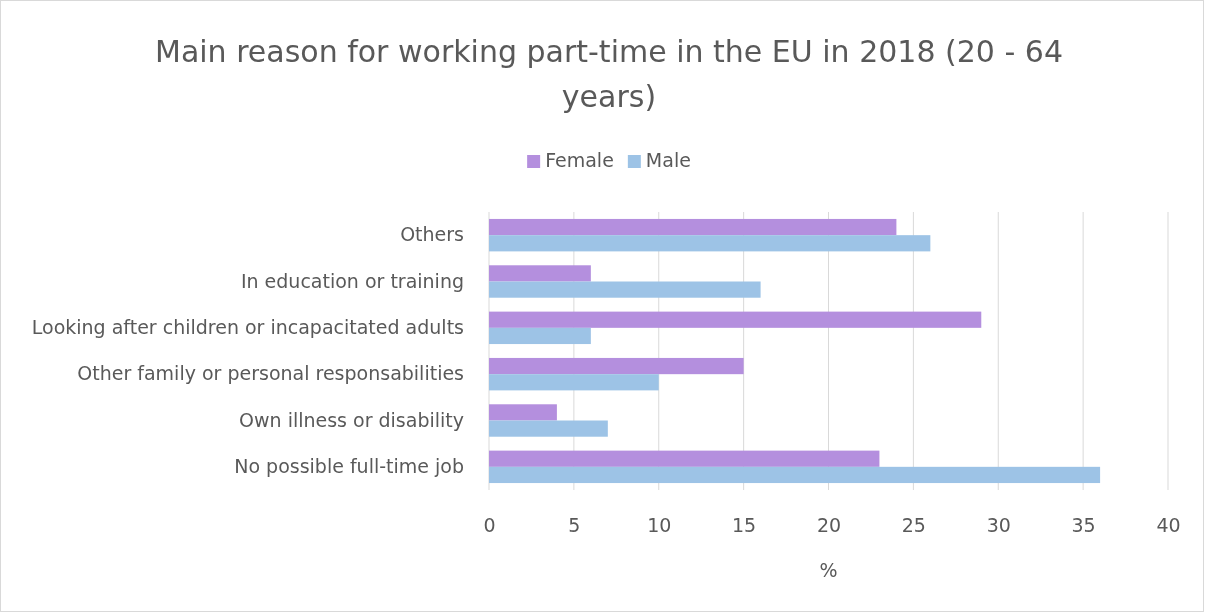 This screenshot has height=613, width=1205. Describe the element at coordinates (349, 465) in the screenshot. I see `y-tick-label: No possible full-time job` at that location.